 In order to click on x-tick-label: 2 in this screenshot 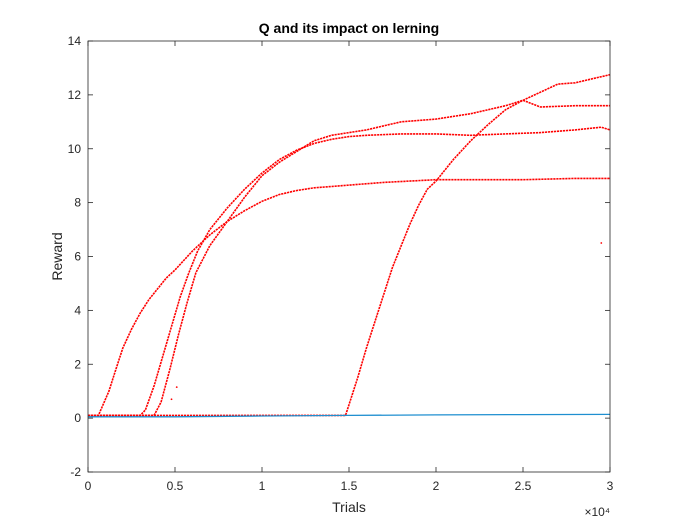, I will do `click(436, 486)`.